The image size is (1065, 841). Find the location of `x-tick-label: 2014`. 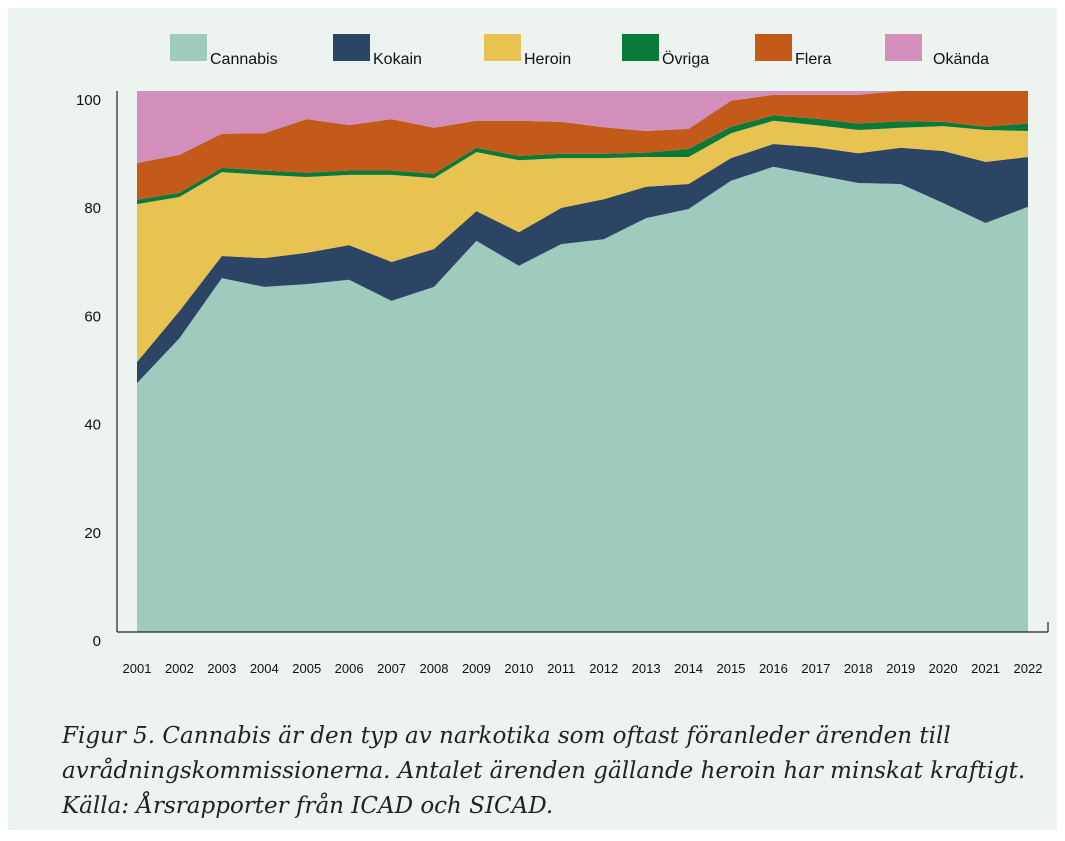

x-tick-label: 2014 is located at coordinates (688, 668).